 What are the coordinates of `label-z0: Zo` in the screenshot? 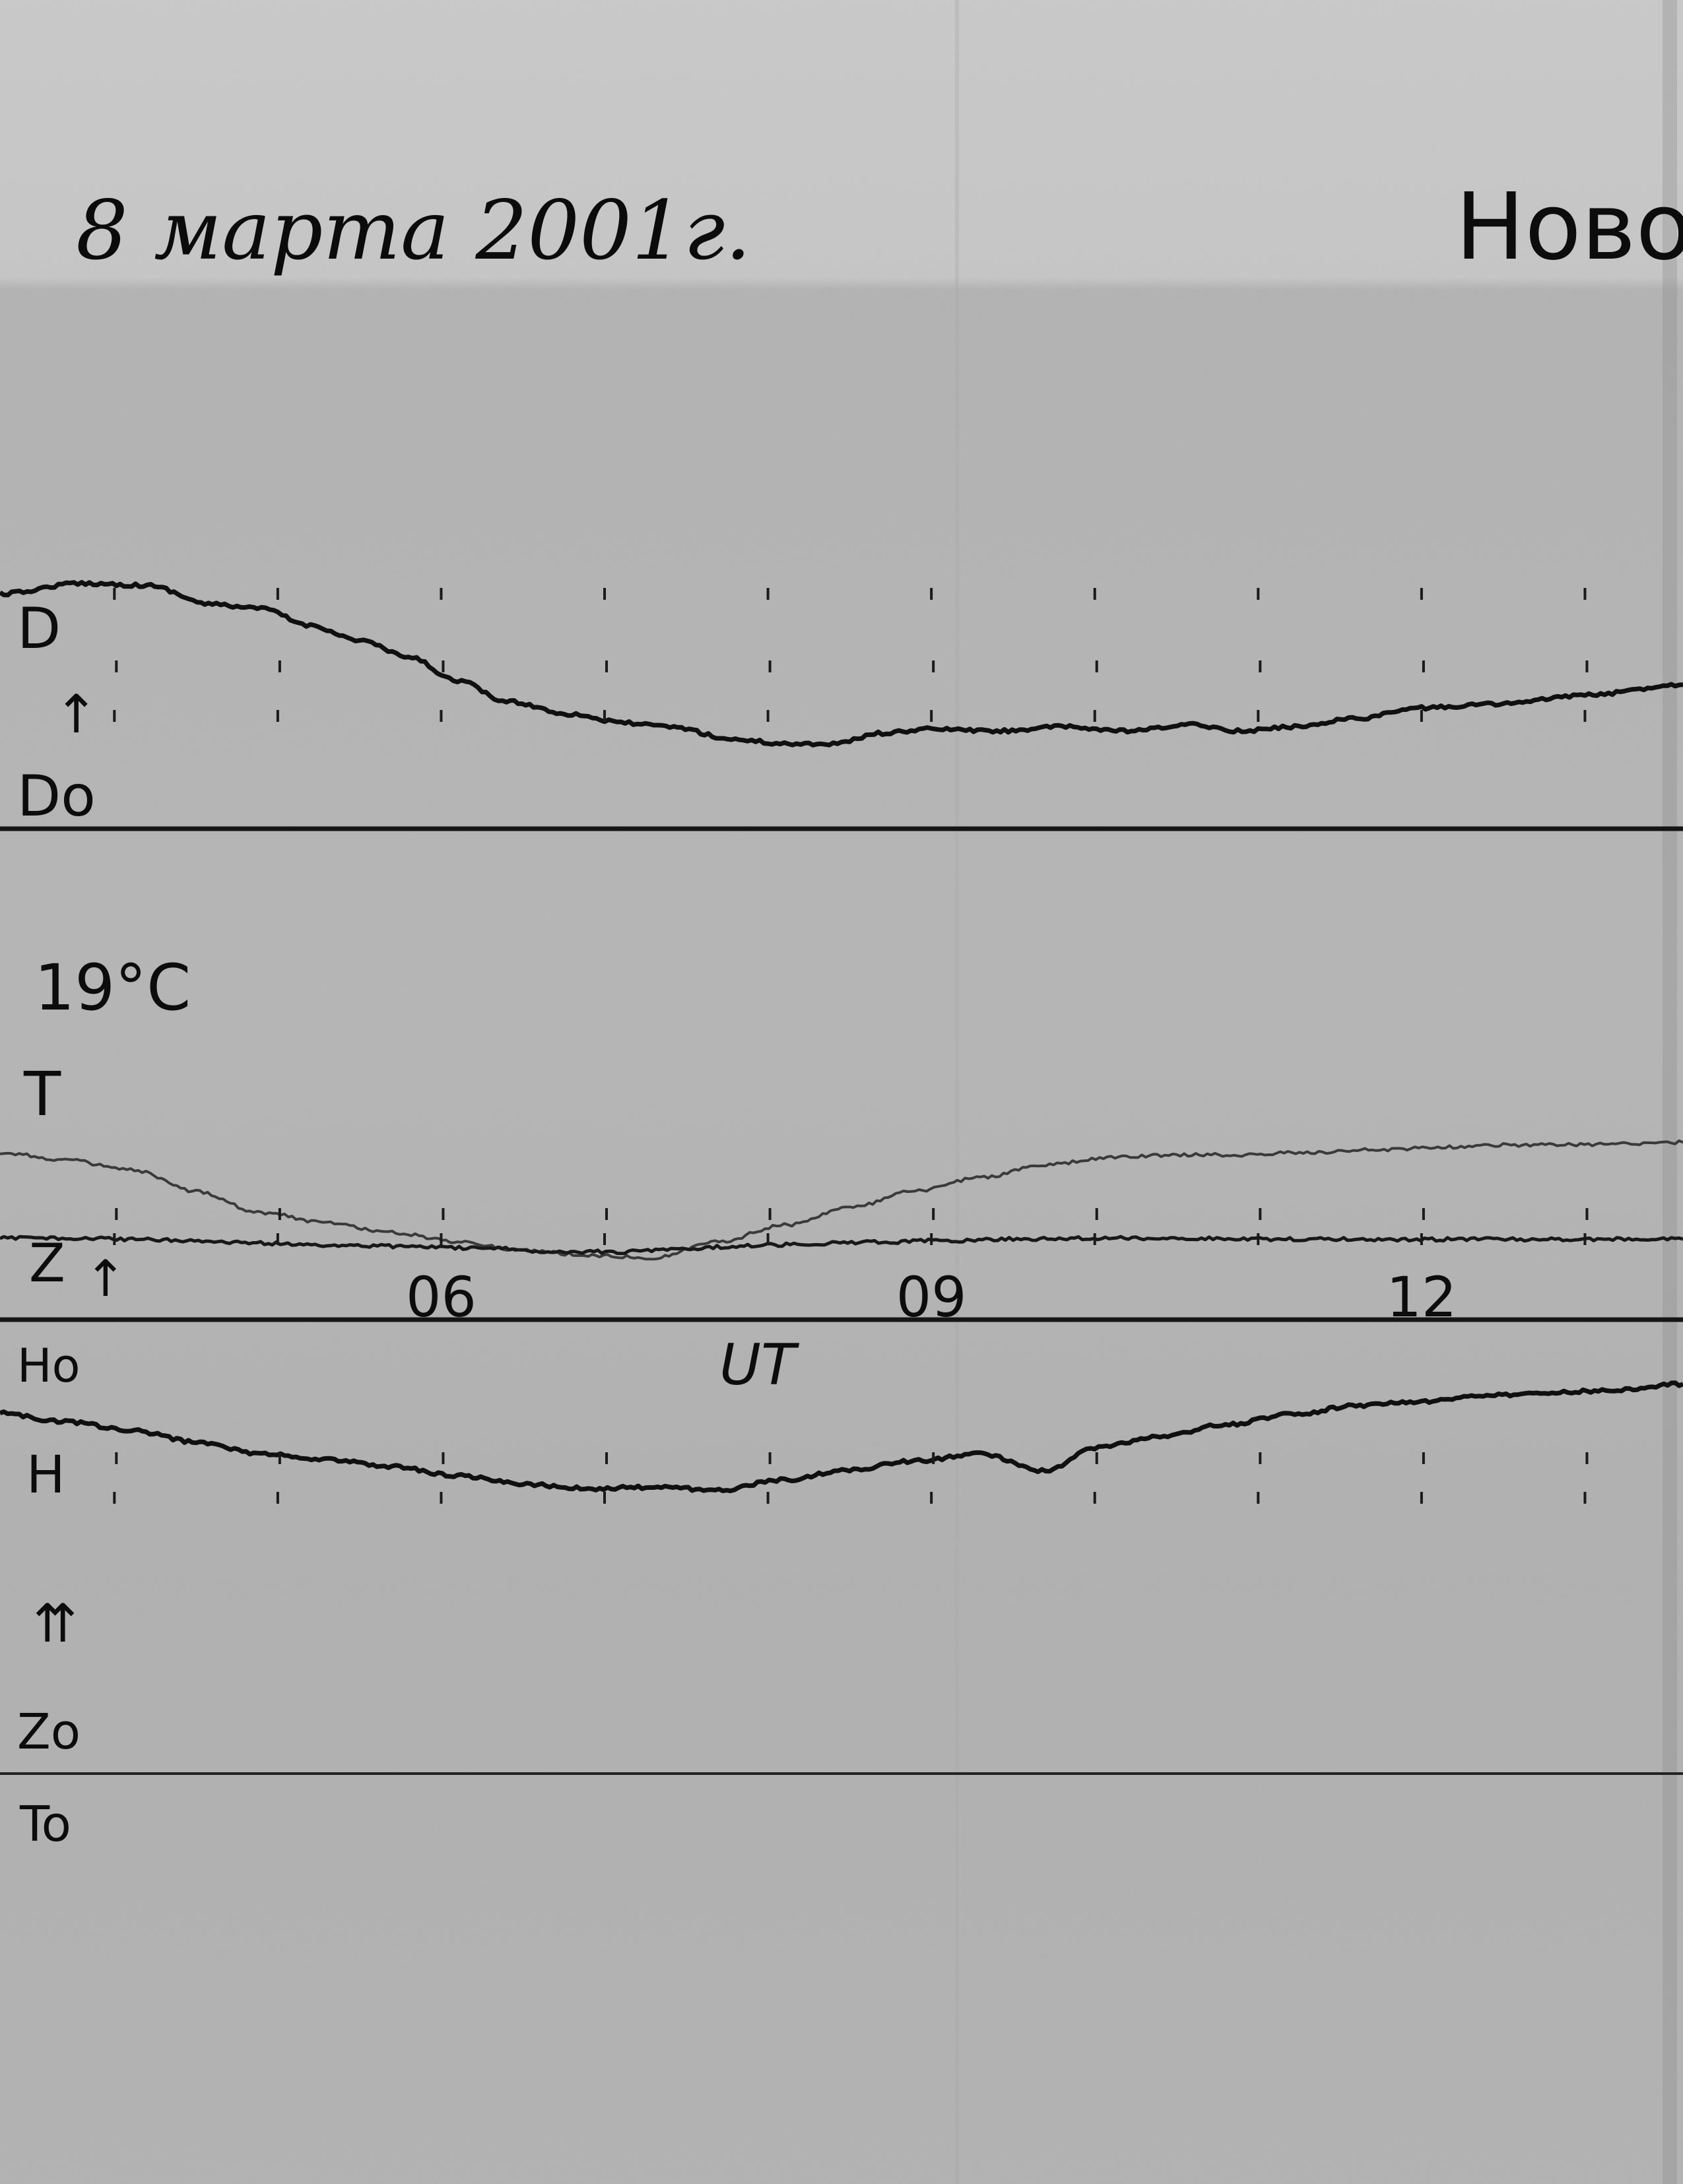 It's located at (49, 1732).